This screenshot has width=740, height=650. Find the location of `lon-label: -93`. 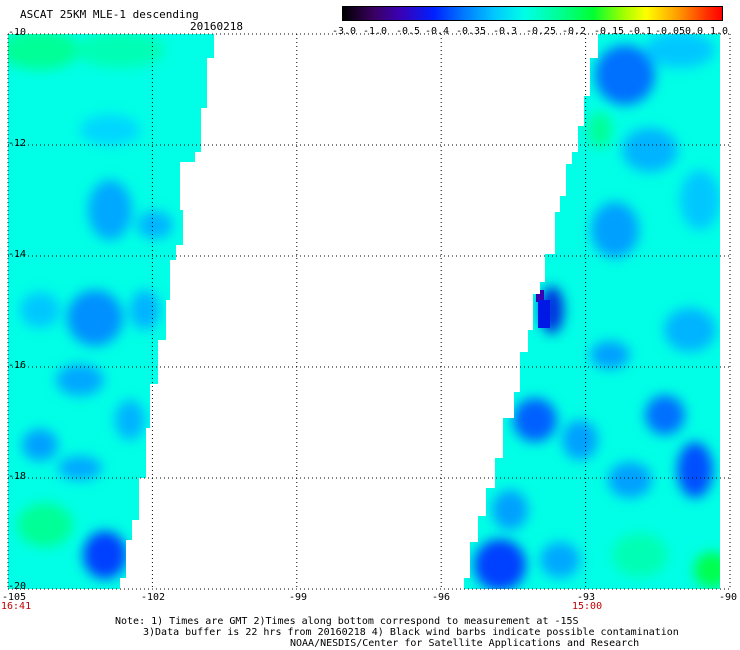

lon-label: -93 is located at coordinates (586, 597).